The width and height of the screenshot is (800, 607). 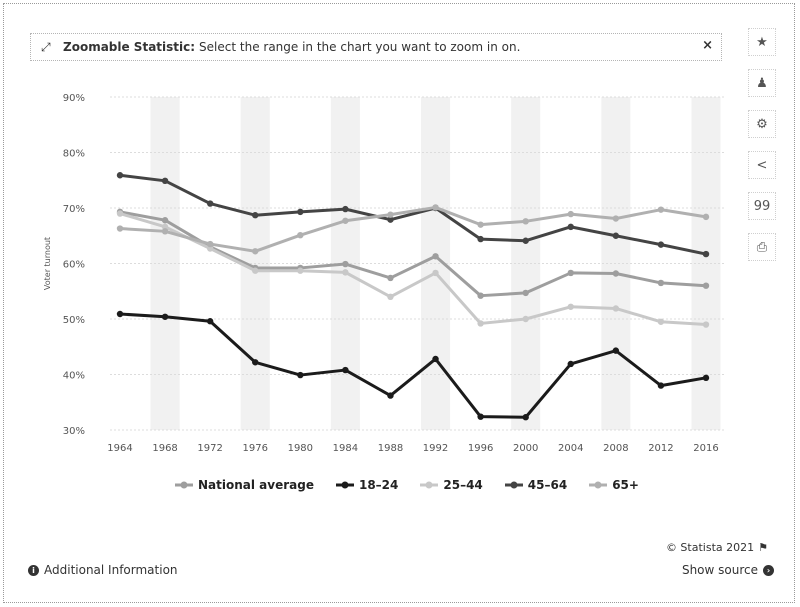 I want to click on y-tick-label: 60%, so click(x=74, y=265).